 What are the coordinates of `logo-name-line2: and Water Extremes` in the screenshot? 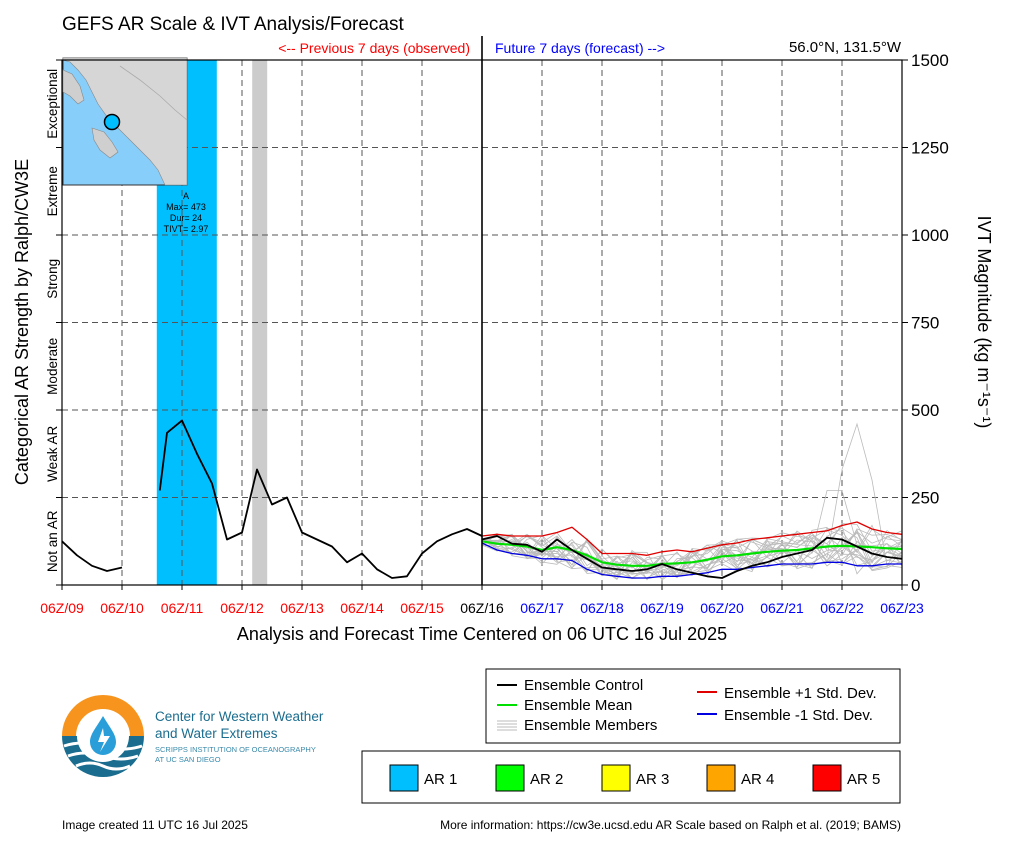 It's located at (216, 733).